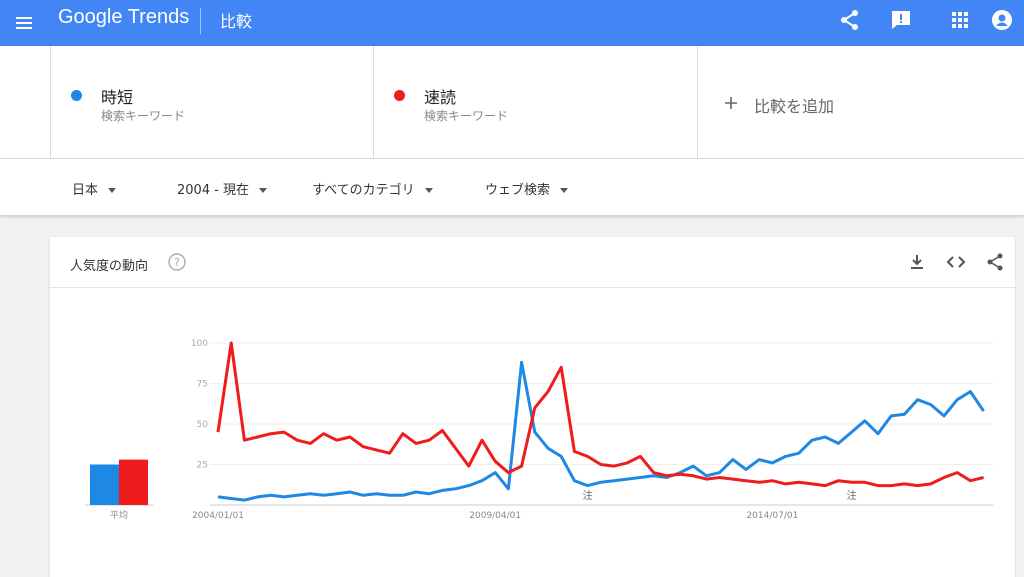 This screenshot has width=1024, height=577. What do you see at coordinates (772, 516) in the screenshot?
I see `x-tick-label: 2014/07/01` at bounding box center [772, 516].